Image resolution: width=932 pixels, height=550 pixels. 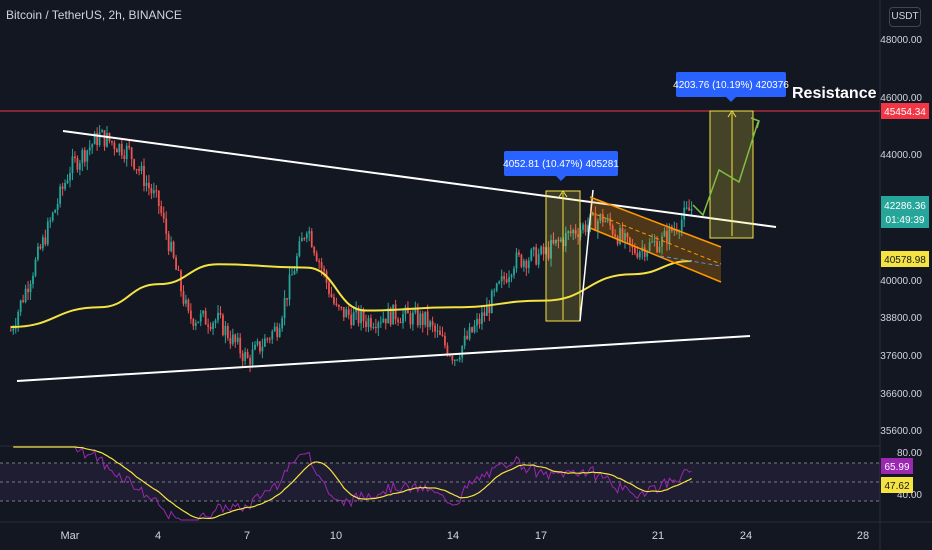 What do you see at coordinates (465, 536) in the screenshot?
I see `time-axis: Mar 4 7 10 14 17 21 24 28` at bounding box center [465, 536].